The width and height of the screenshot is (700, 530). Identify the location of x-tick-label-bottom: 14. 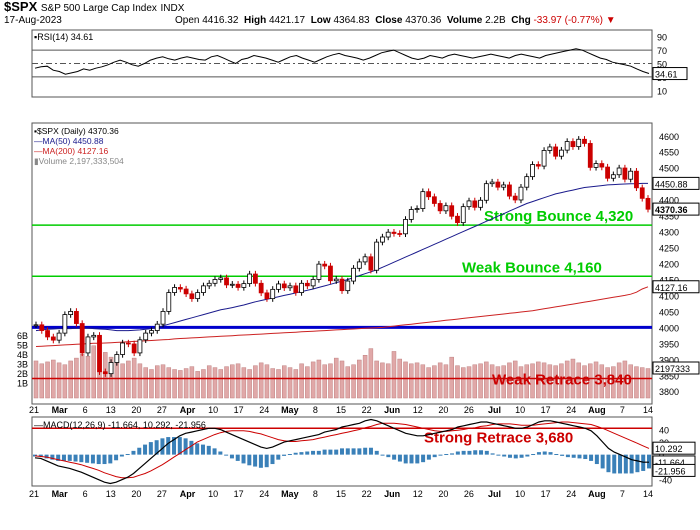
(648, 494).